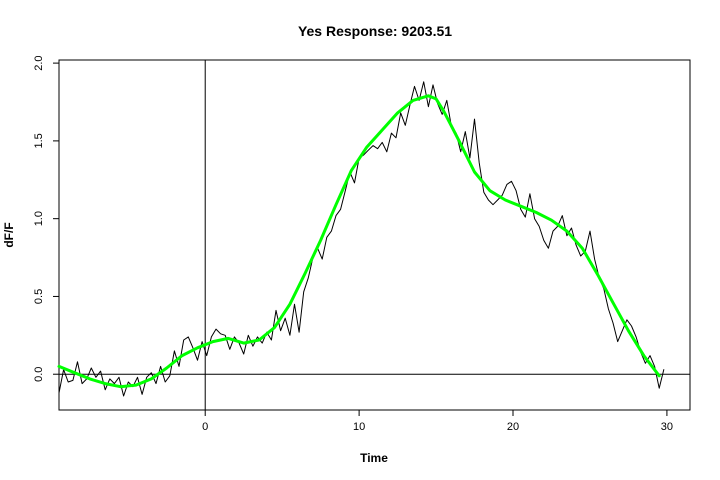  What do you see at coordinates (39, 374) in the screenshot?
I see `y-tick-label: 0.0` at bounding box center [39, 374].